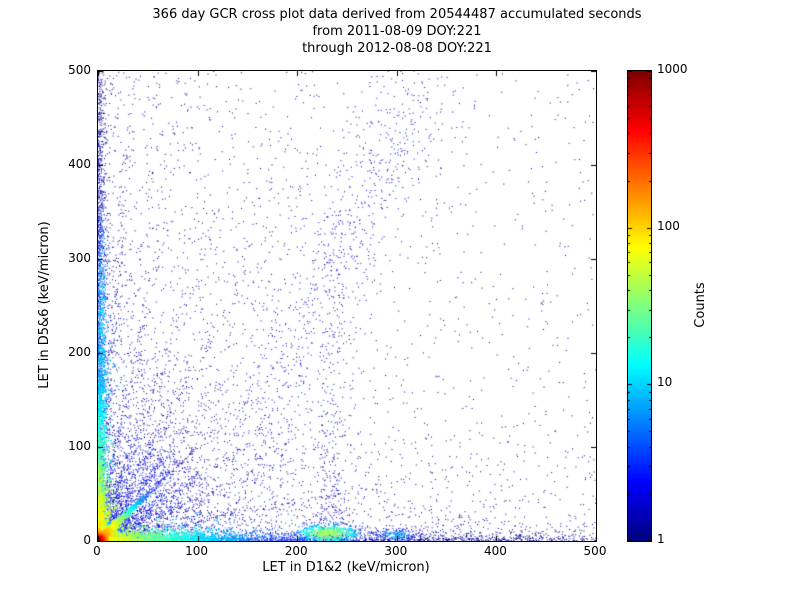 Image resolution: width=800 pixels, height=600 pixels. I want to click on colorbar-label: Counts, so click(700, 305).